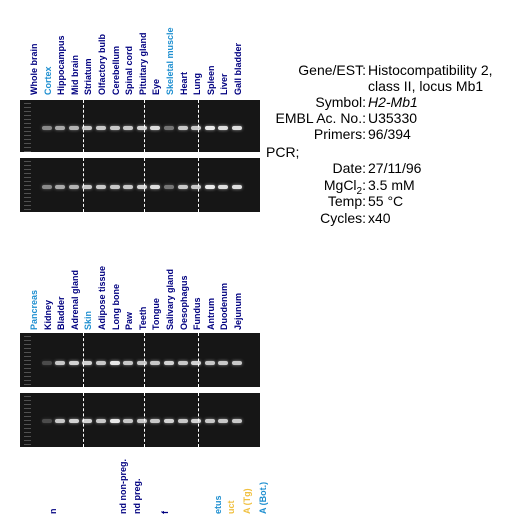  I want to click on partial-lane-label: nd preg., so click(137, 496).